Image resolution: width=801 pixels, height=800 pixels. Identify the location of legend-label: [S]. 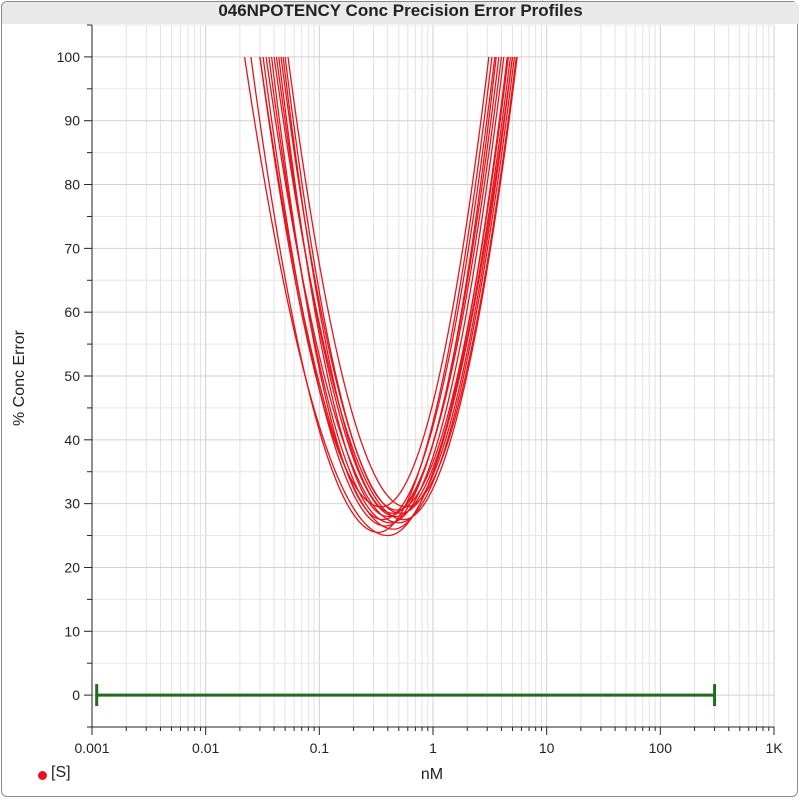
(61, 772).